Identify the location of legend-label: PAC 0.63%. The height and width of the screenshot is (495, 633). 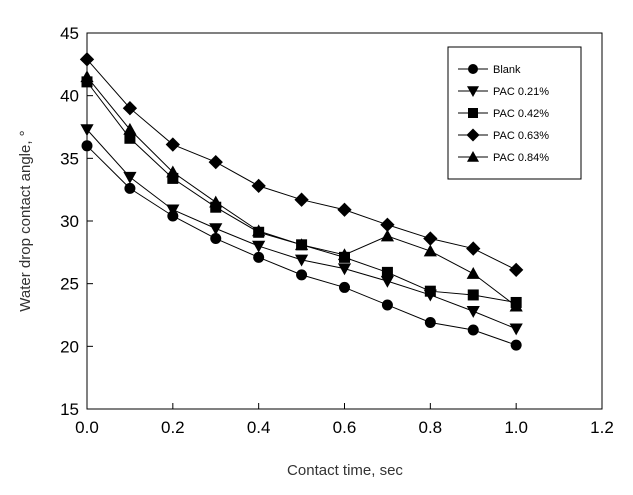
(521, 136).